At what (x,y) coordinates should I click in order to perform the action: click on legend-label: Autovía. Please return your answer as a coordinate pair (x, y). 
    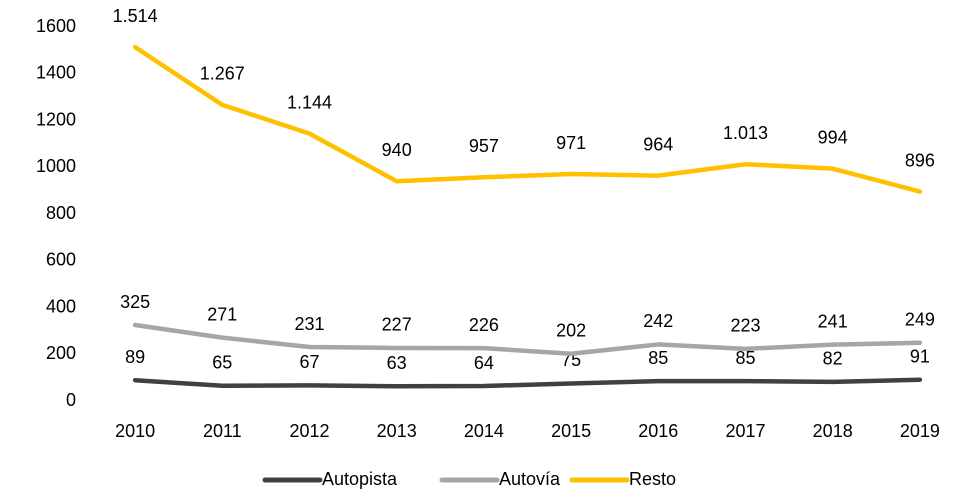
    Looking at the image, I should click on (530, 479).